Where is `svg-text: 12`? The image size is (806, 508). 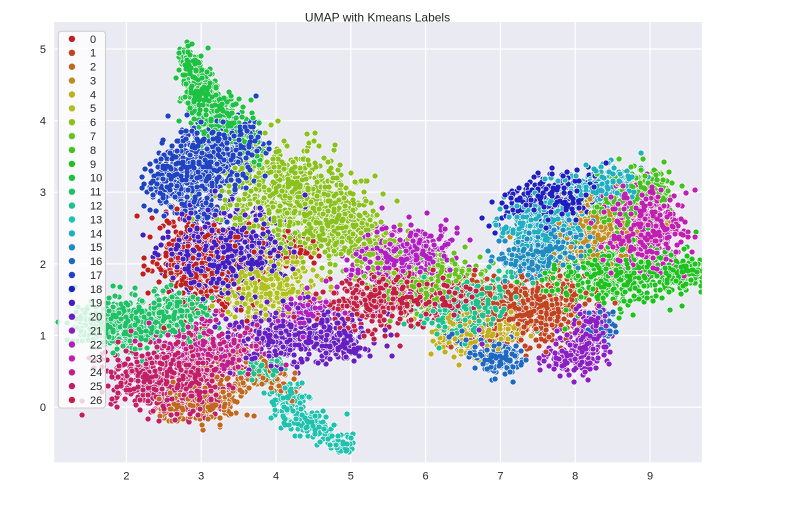 svg-text: 12 is located at coordinates (96, 207).